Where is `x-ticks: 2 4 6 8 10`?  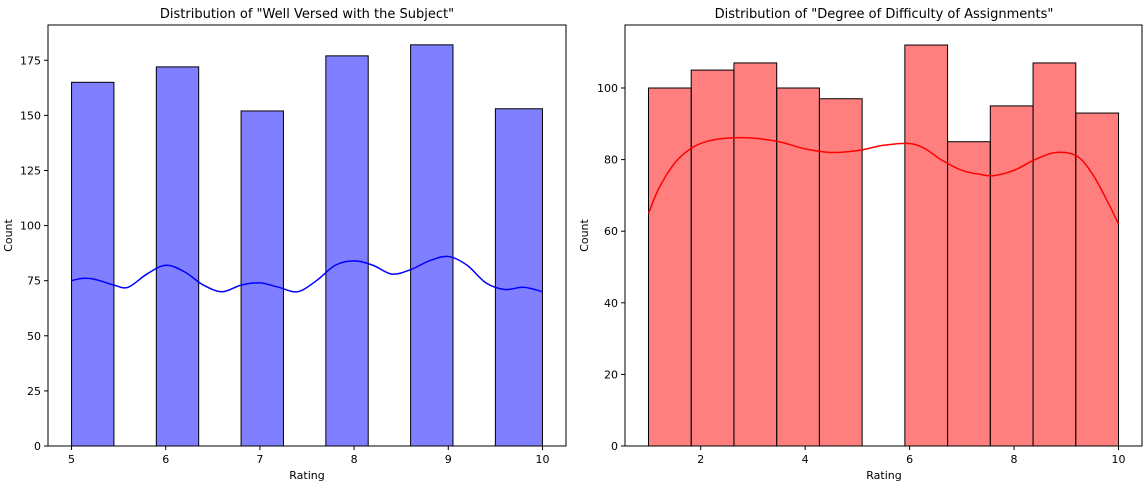 x-ticks: 2 4 6 8 10 is located at coordinates (911, 456).